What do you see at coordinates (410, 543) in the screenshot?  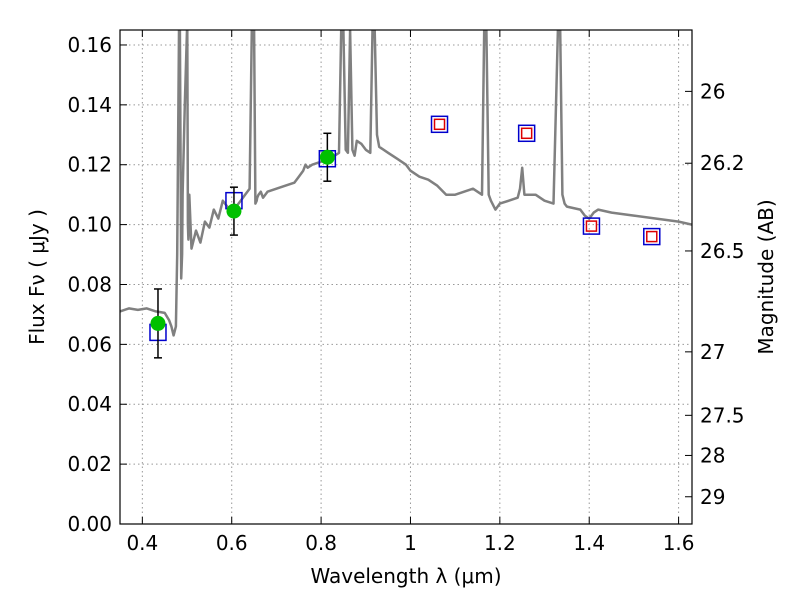 I see `x-tick-label: 1` at bounding box center [410, 543].